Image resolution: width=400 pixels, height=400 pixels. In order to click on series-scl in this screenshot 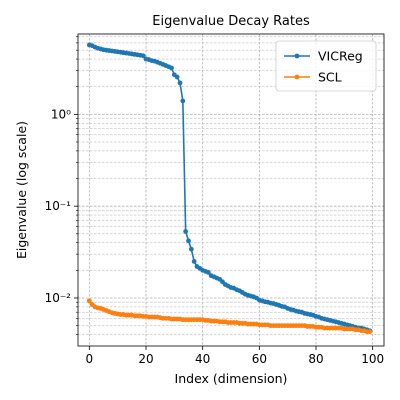, I will do `click(229, 316)`.